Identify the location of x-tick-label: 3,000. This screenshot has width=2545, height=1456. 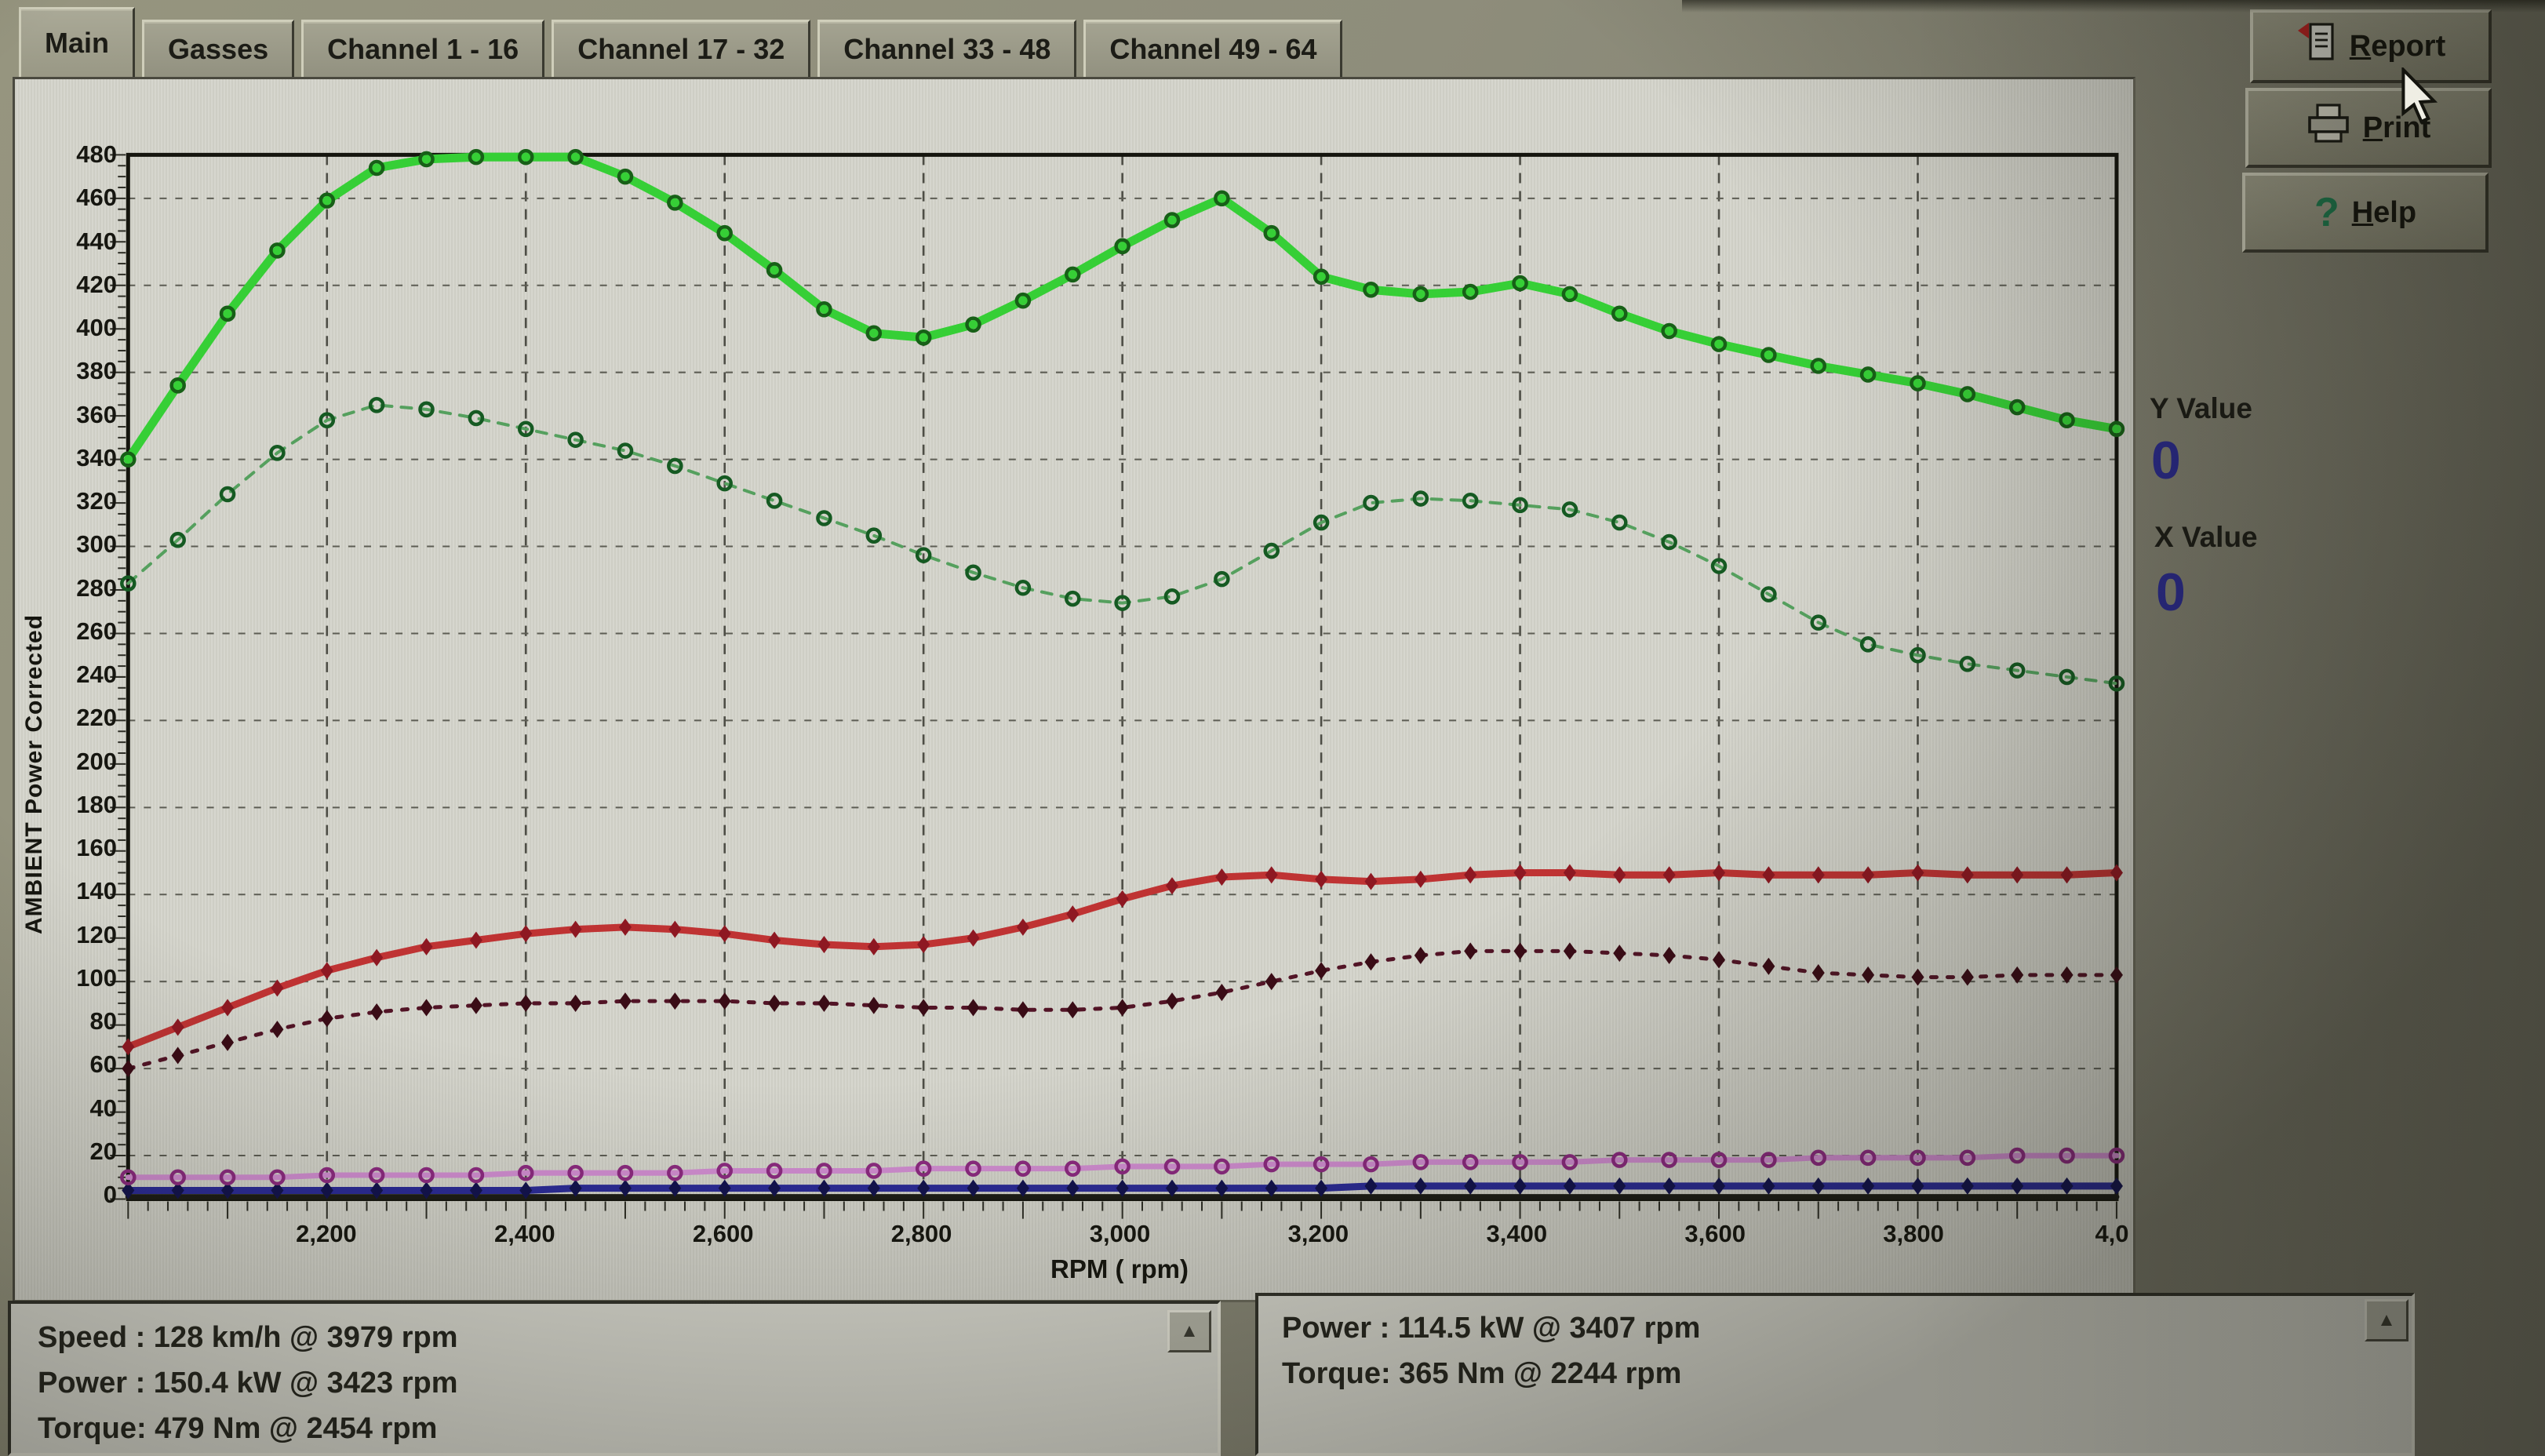
(1120, 1233).